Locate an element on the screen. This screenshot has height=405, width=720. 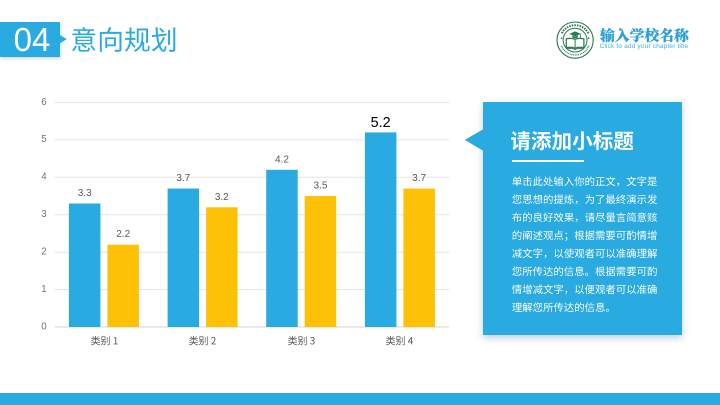
svg-text: 2.2 is located at coordinates (123, 234).